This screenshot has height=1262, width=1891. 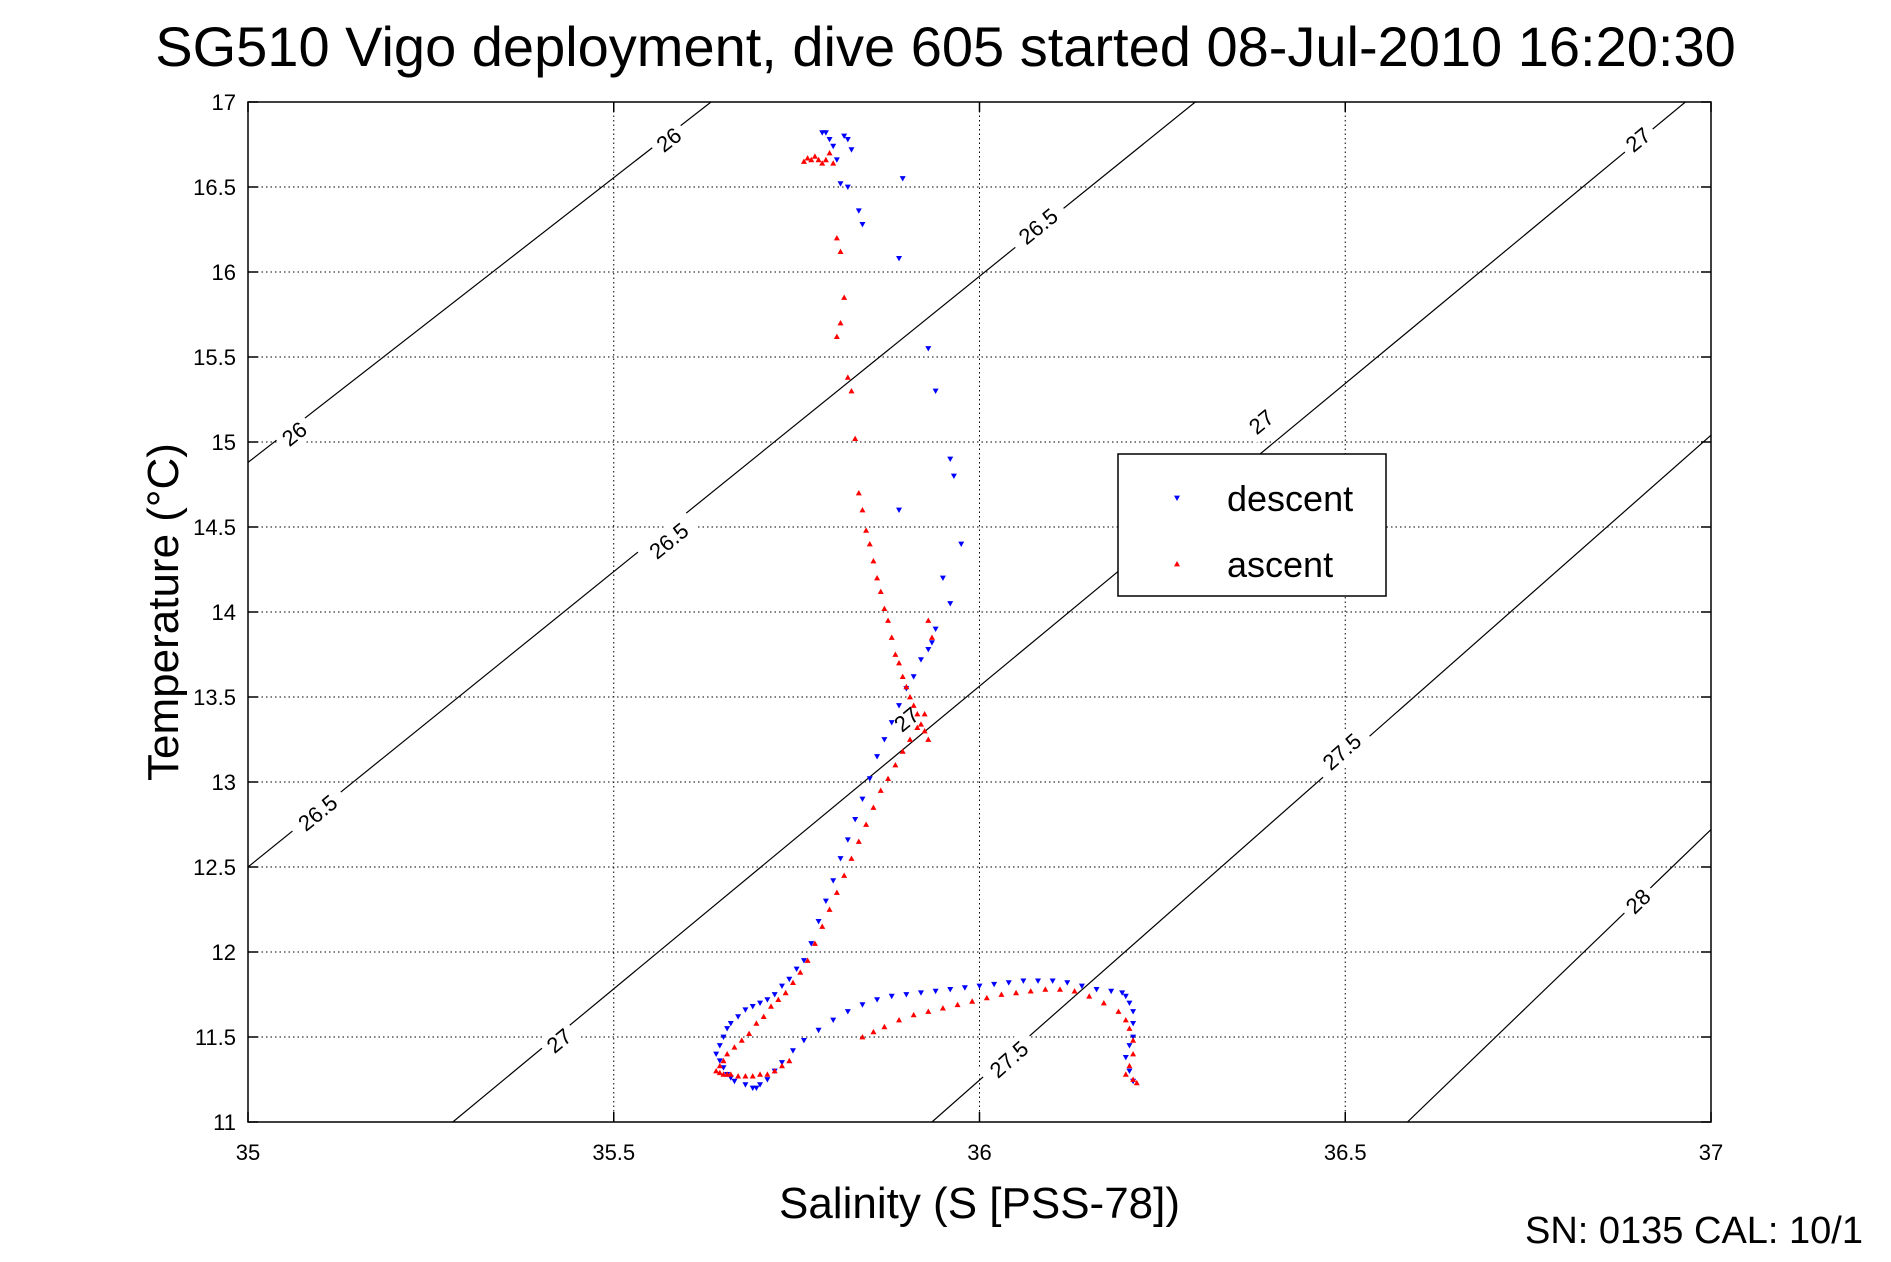 What do you see at coordinates (1177, 564) in the screenshot?
I see `legend-marker-ascent` at bounding box center [1177, 564].